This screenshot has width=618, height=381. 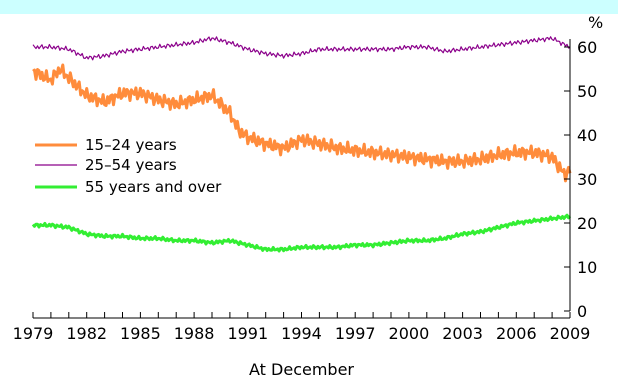 I want to click on x-tick-label: 1988, so click(x=194, y=333).